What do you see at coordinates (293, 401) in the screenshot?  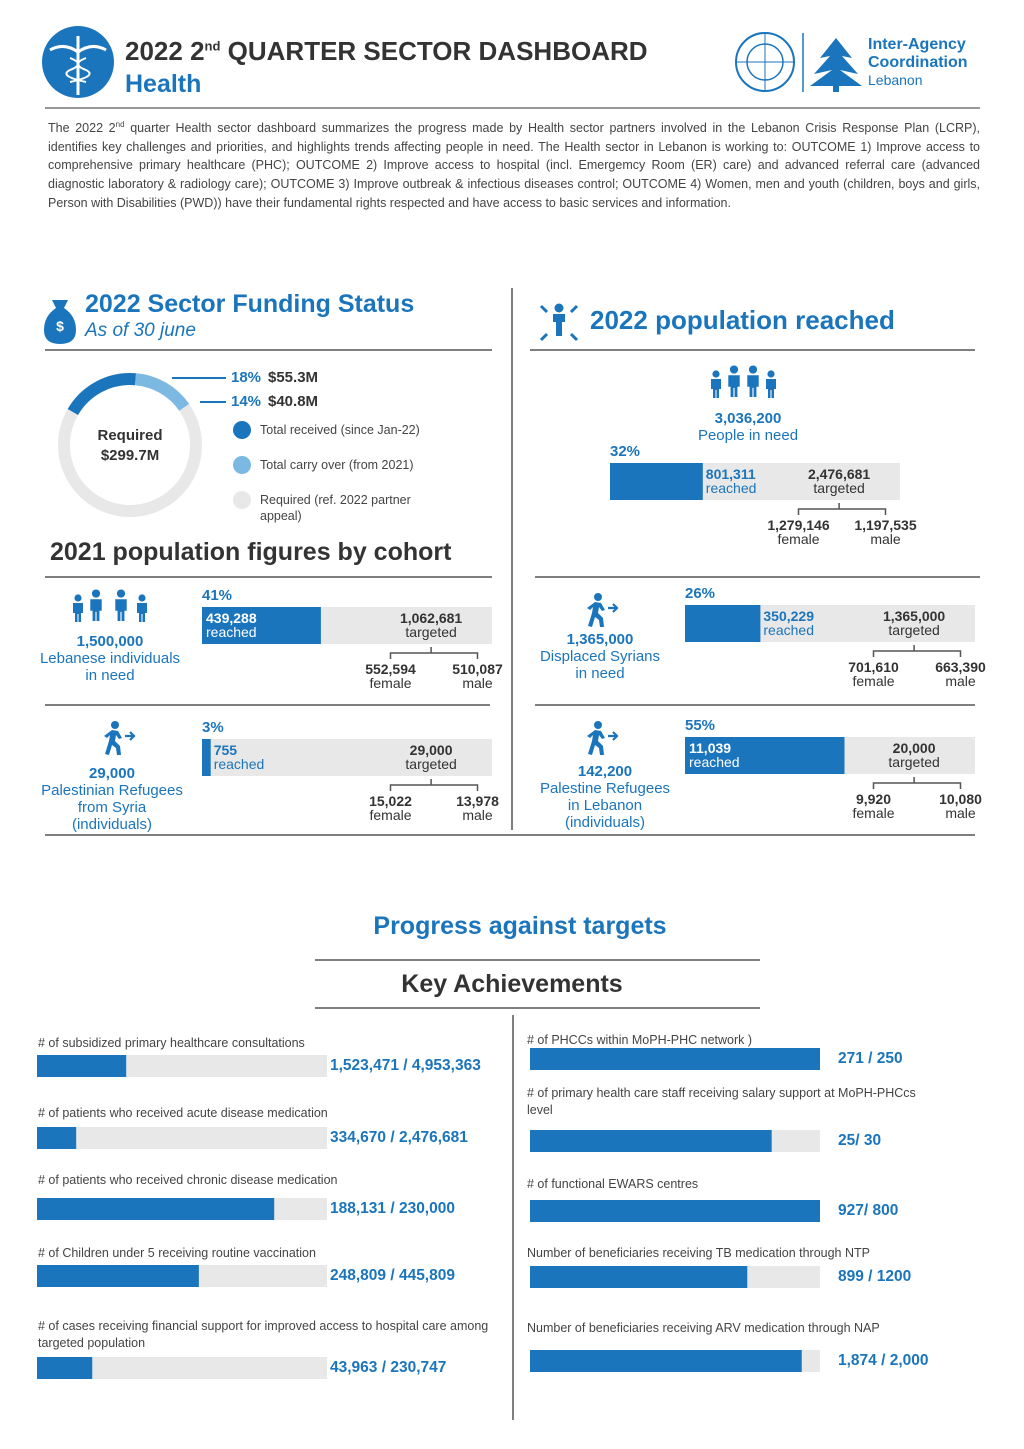 I see `funding-amount: $40.8M` at bounding box center [293, 401].